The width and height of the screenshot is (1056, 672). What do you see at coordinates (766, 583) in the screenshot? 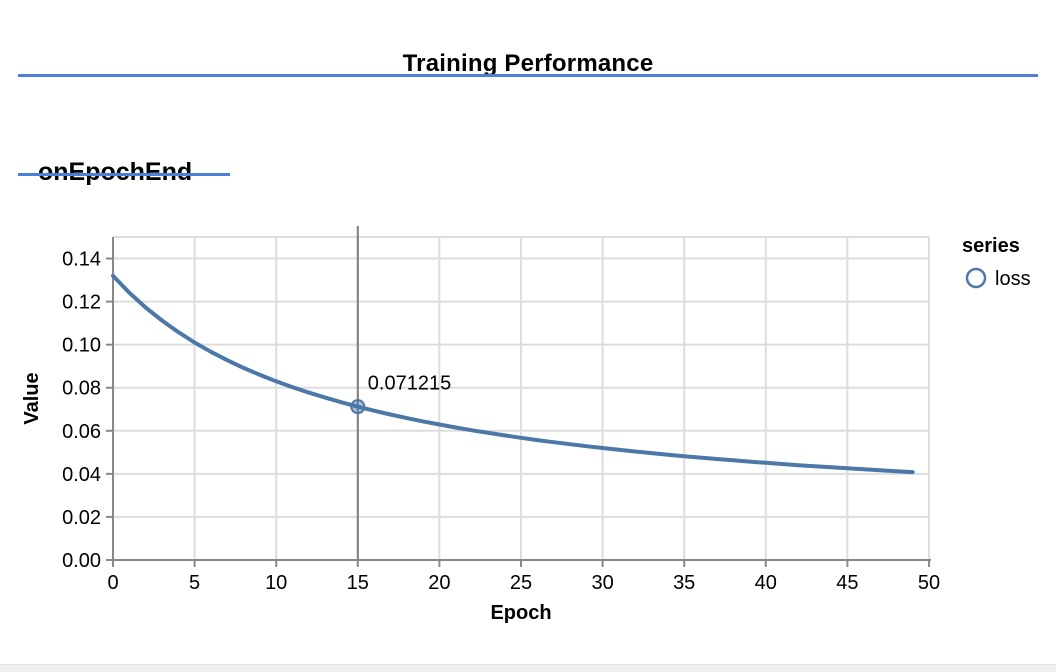
I see `x-tick-label: 40` at bounding box center [766, 583].